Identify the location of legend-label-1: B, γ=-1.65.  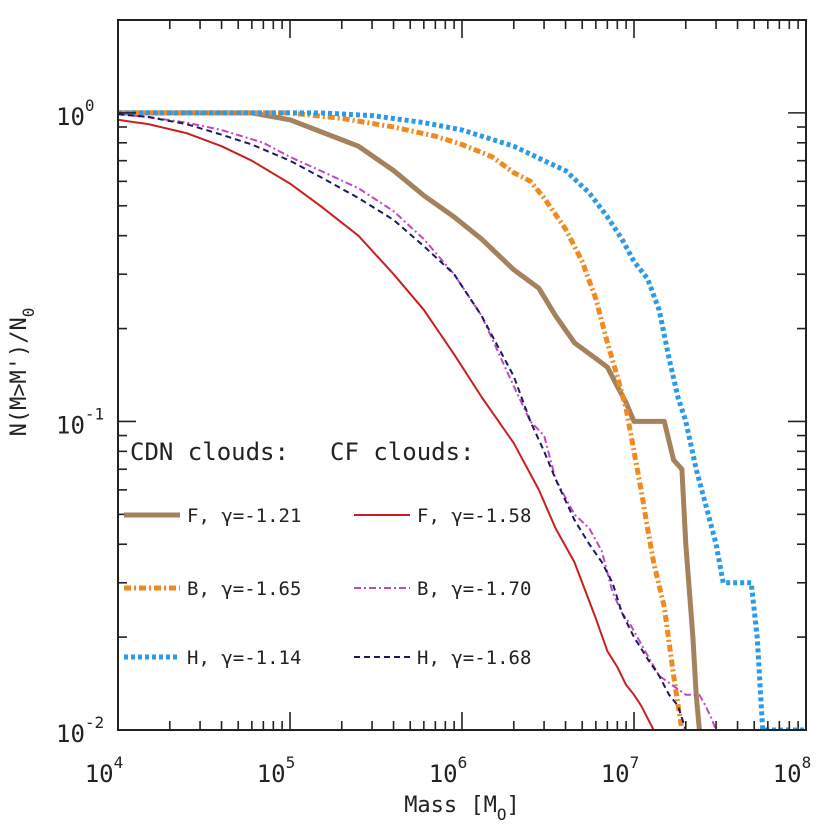
(244, 589).